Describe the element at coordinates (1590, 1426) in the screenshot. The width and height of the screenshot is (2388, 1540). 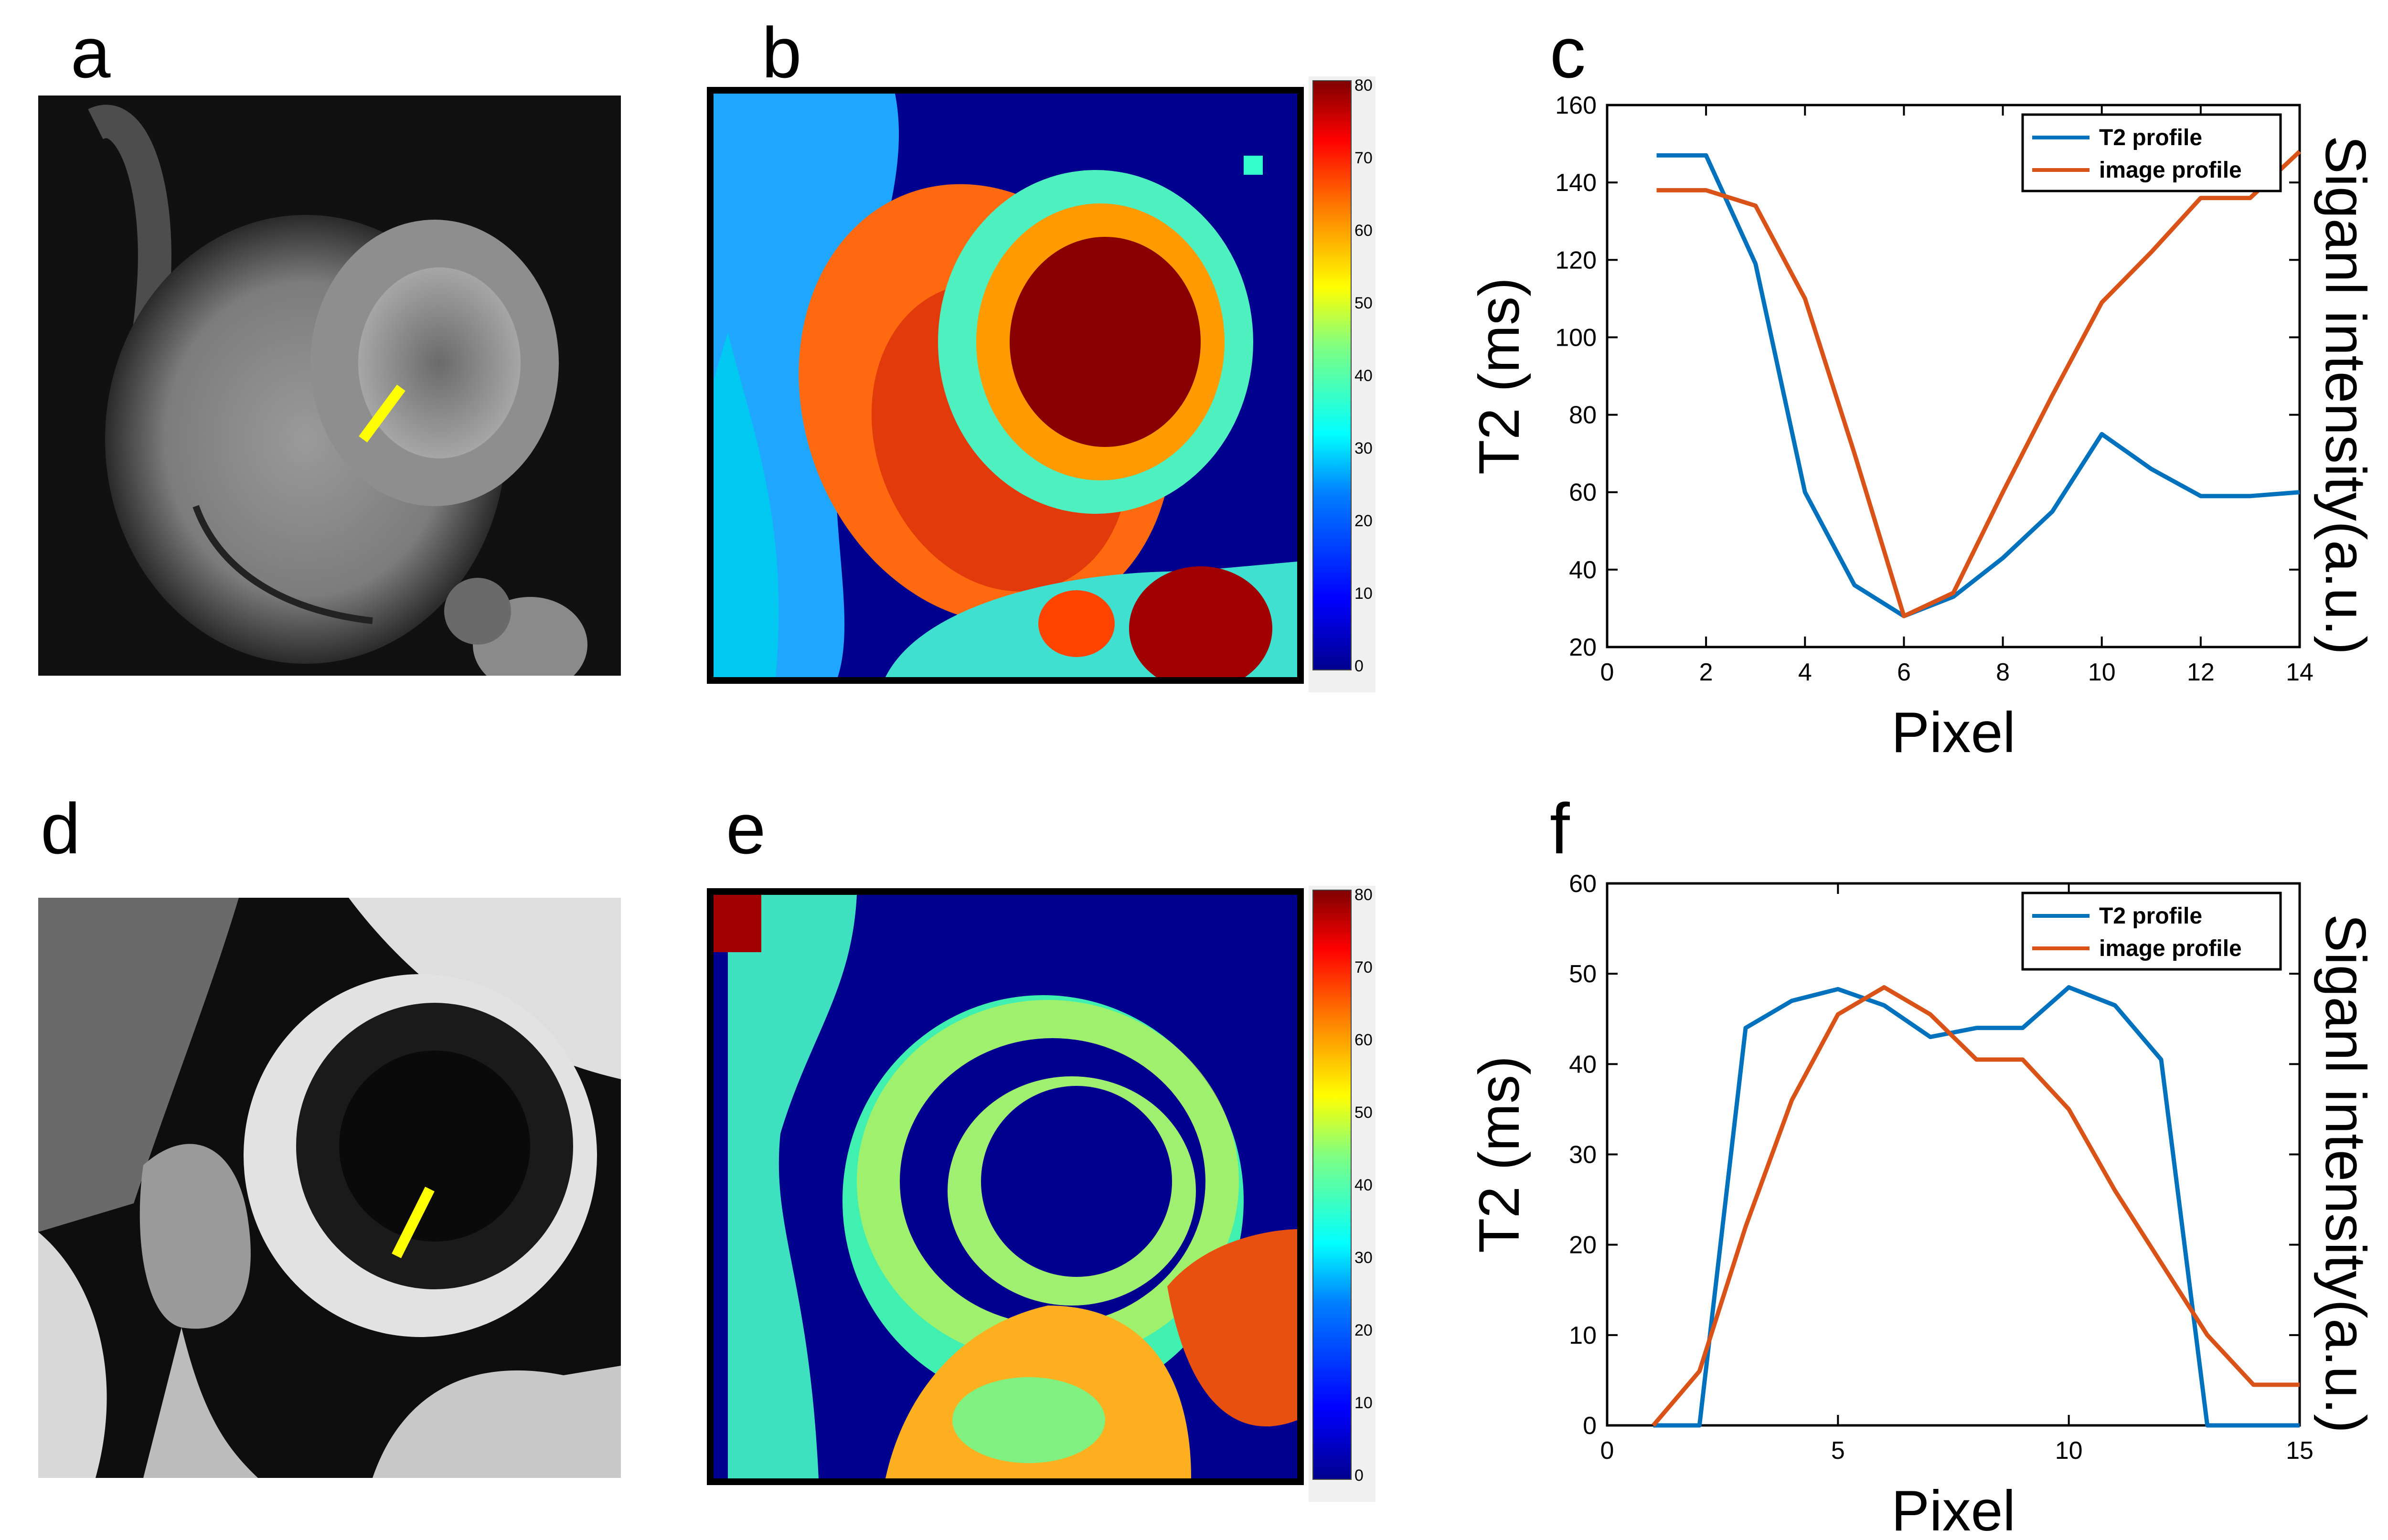
I see `y-tick-label: 0` at that location.